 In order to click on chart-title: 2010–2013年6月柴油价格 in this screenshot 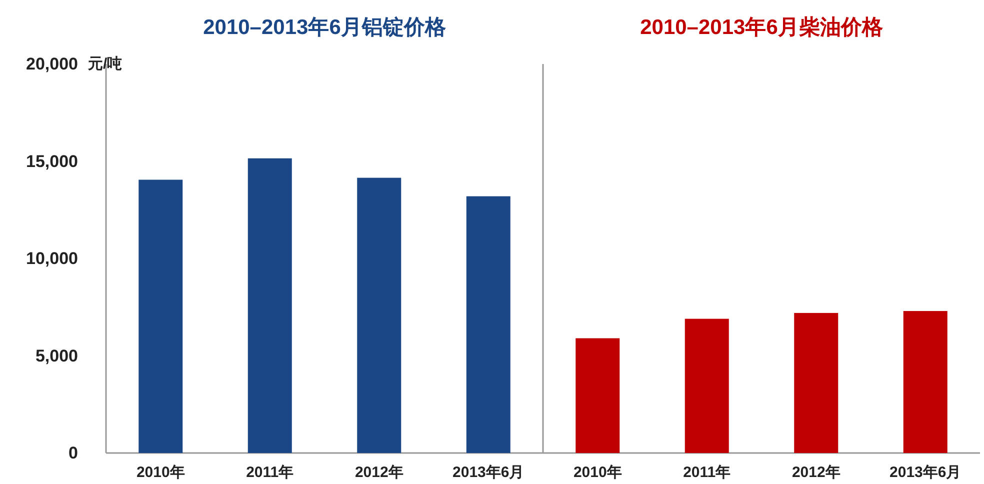, I will do `click(762, 27)`.